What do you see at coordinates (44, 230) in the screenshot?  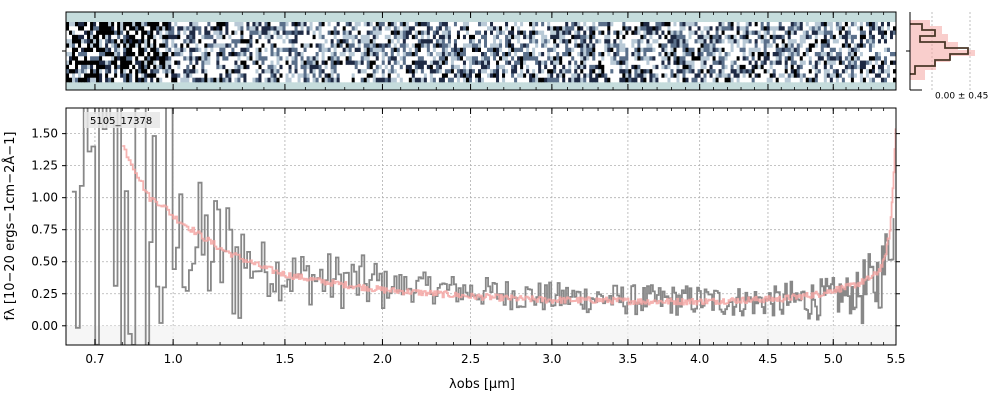 I see `y-tick-label: 0.75` at bounding box center [44, 230].